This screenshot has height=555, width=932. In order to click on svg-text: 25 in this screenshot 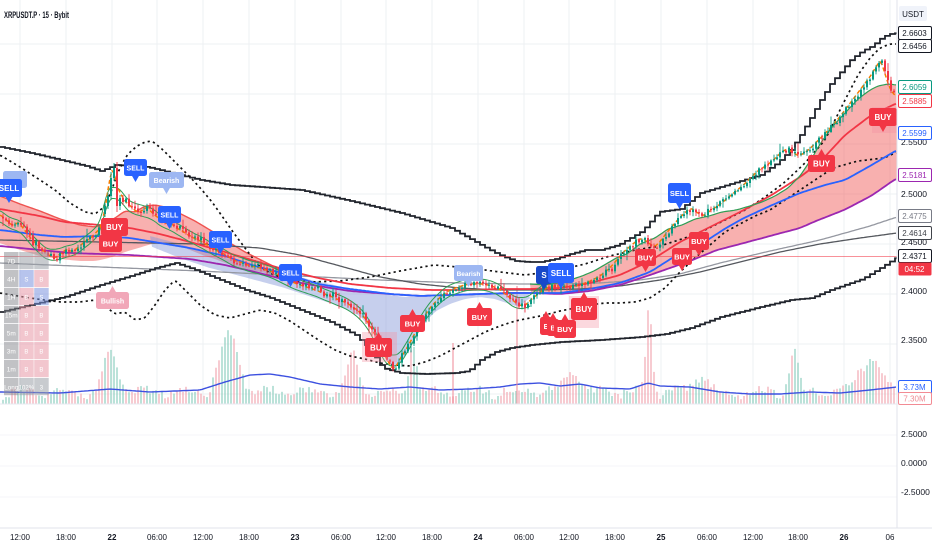, I will do `click(661, 537)`.